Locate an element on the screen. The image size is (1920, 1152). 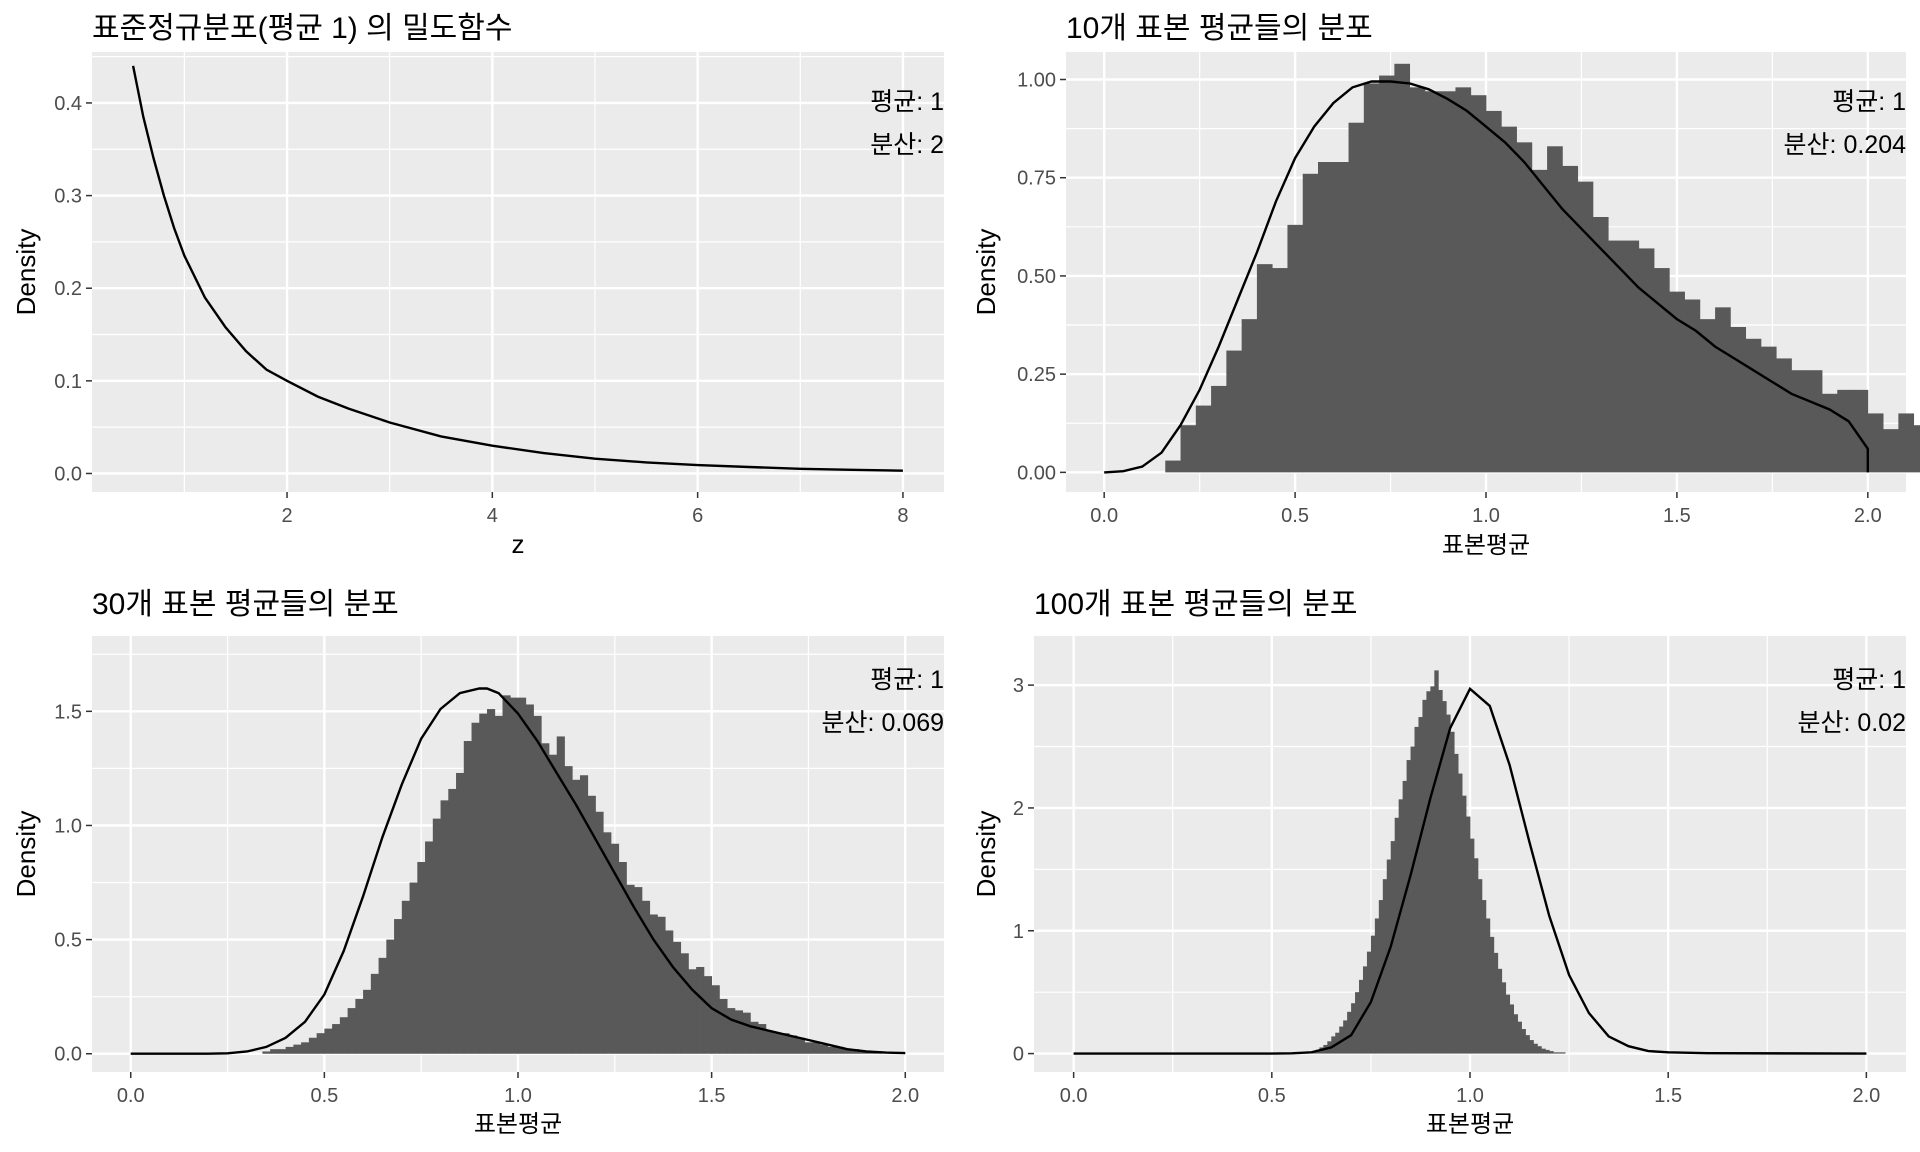
x-tick-label: 0.0 is located at coordinates (1104, 516).